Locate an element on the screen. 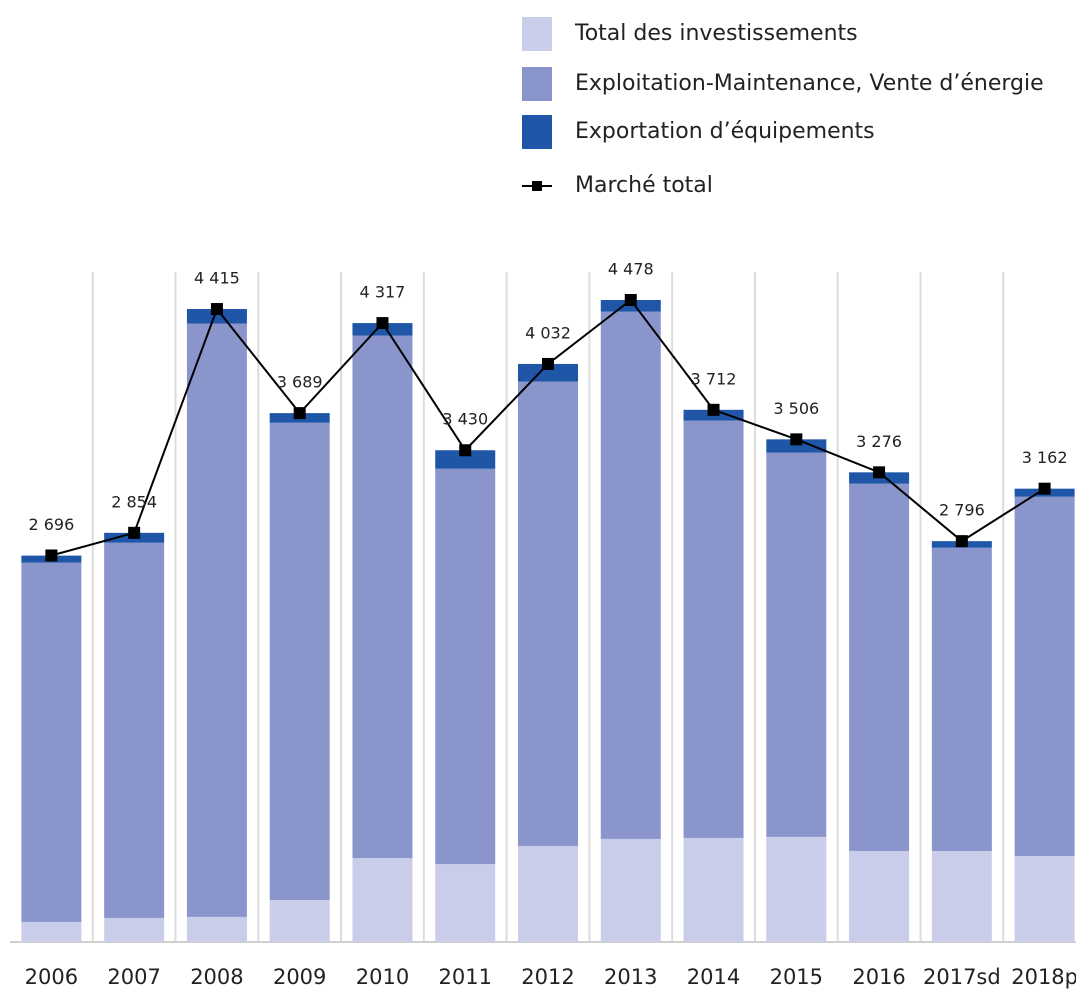  data-label: 2 696 is located at coordinates (51, 524).